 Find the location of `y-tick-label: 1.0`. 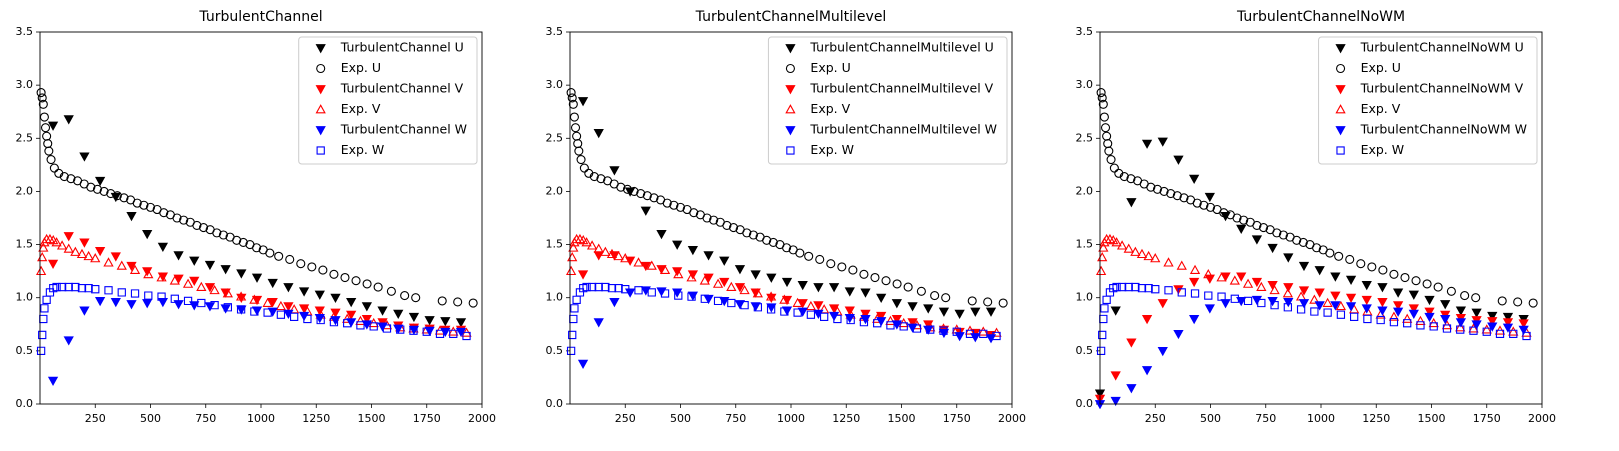

y-tick-label: 1.0 is located at coordinates (1085, 297).